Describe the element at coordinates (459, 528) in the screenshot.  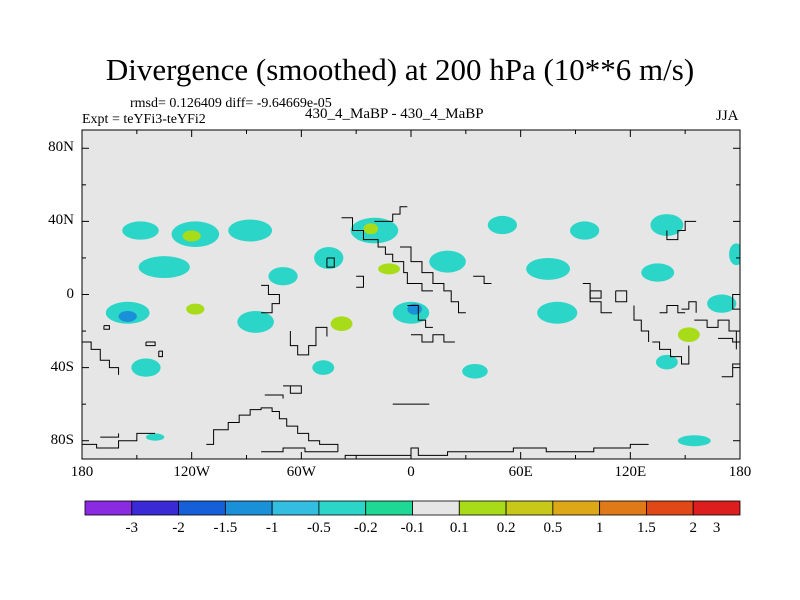
I see `colorbar-label: 0.1` at that location.